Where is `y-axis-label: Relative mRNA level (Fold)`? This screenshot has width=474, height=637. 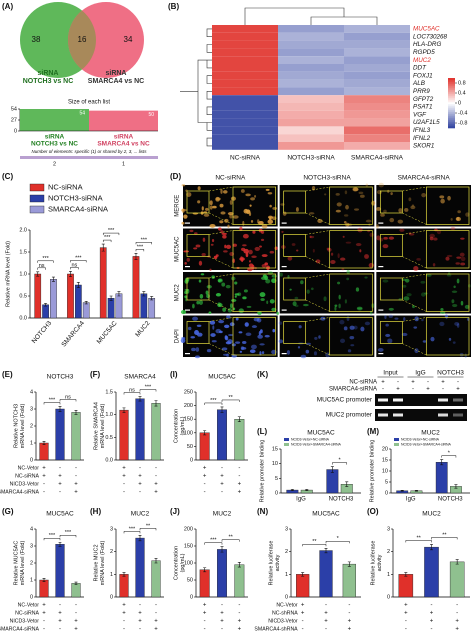 y-axis-label: Relative mRNA level (Fold) is located at coordinates (8, 274).